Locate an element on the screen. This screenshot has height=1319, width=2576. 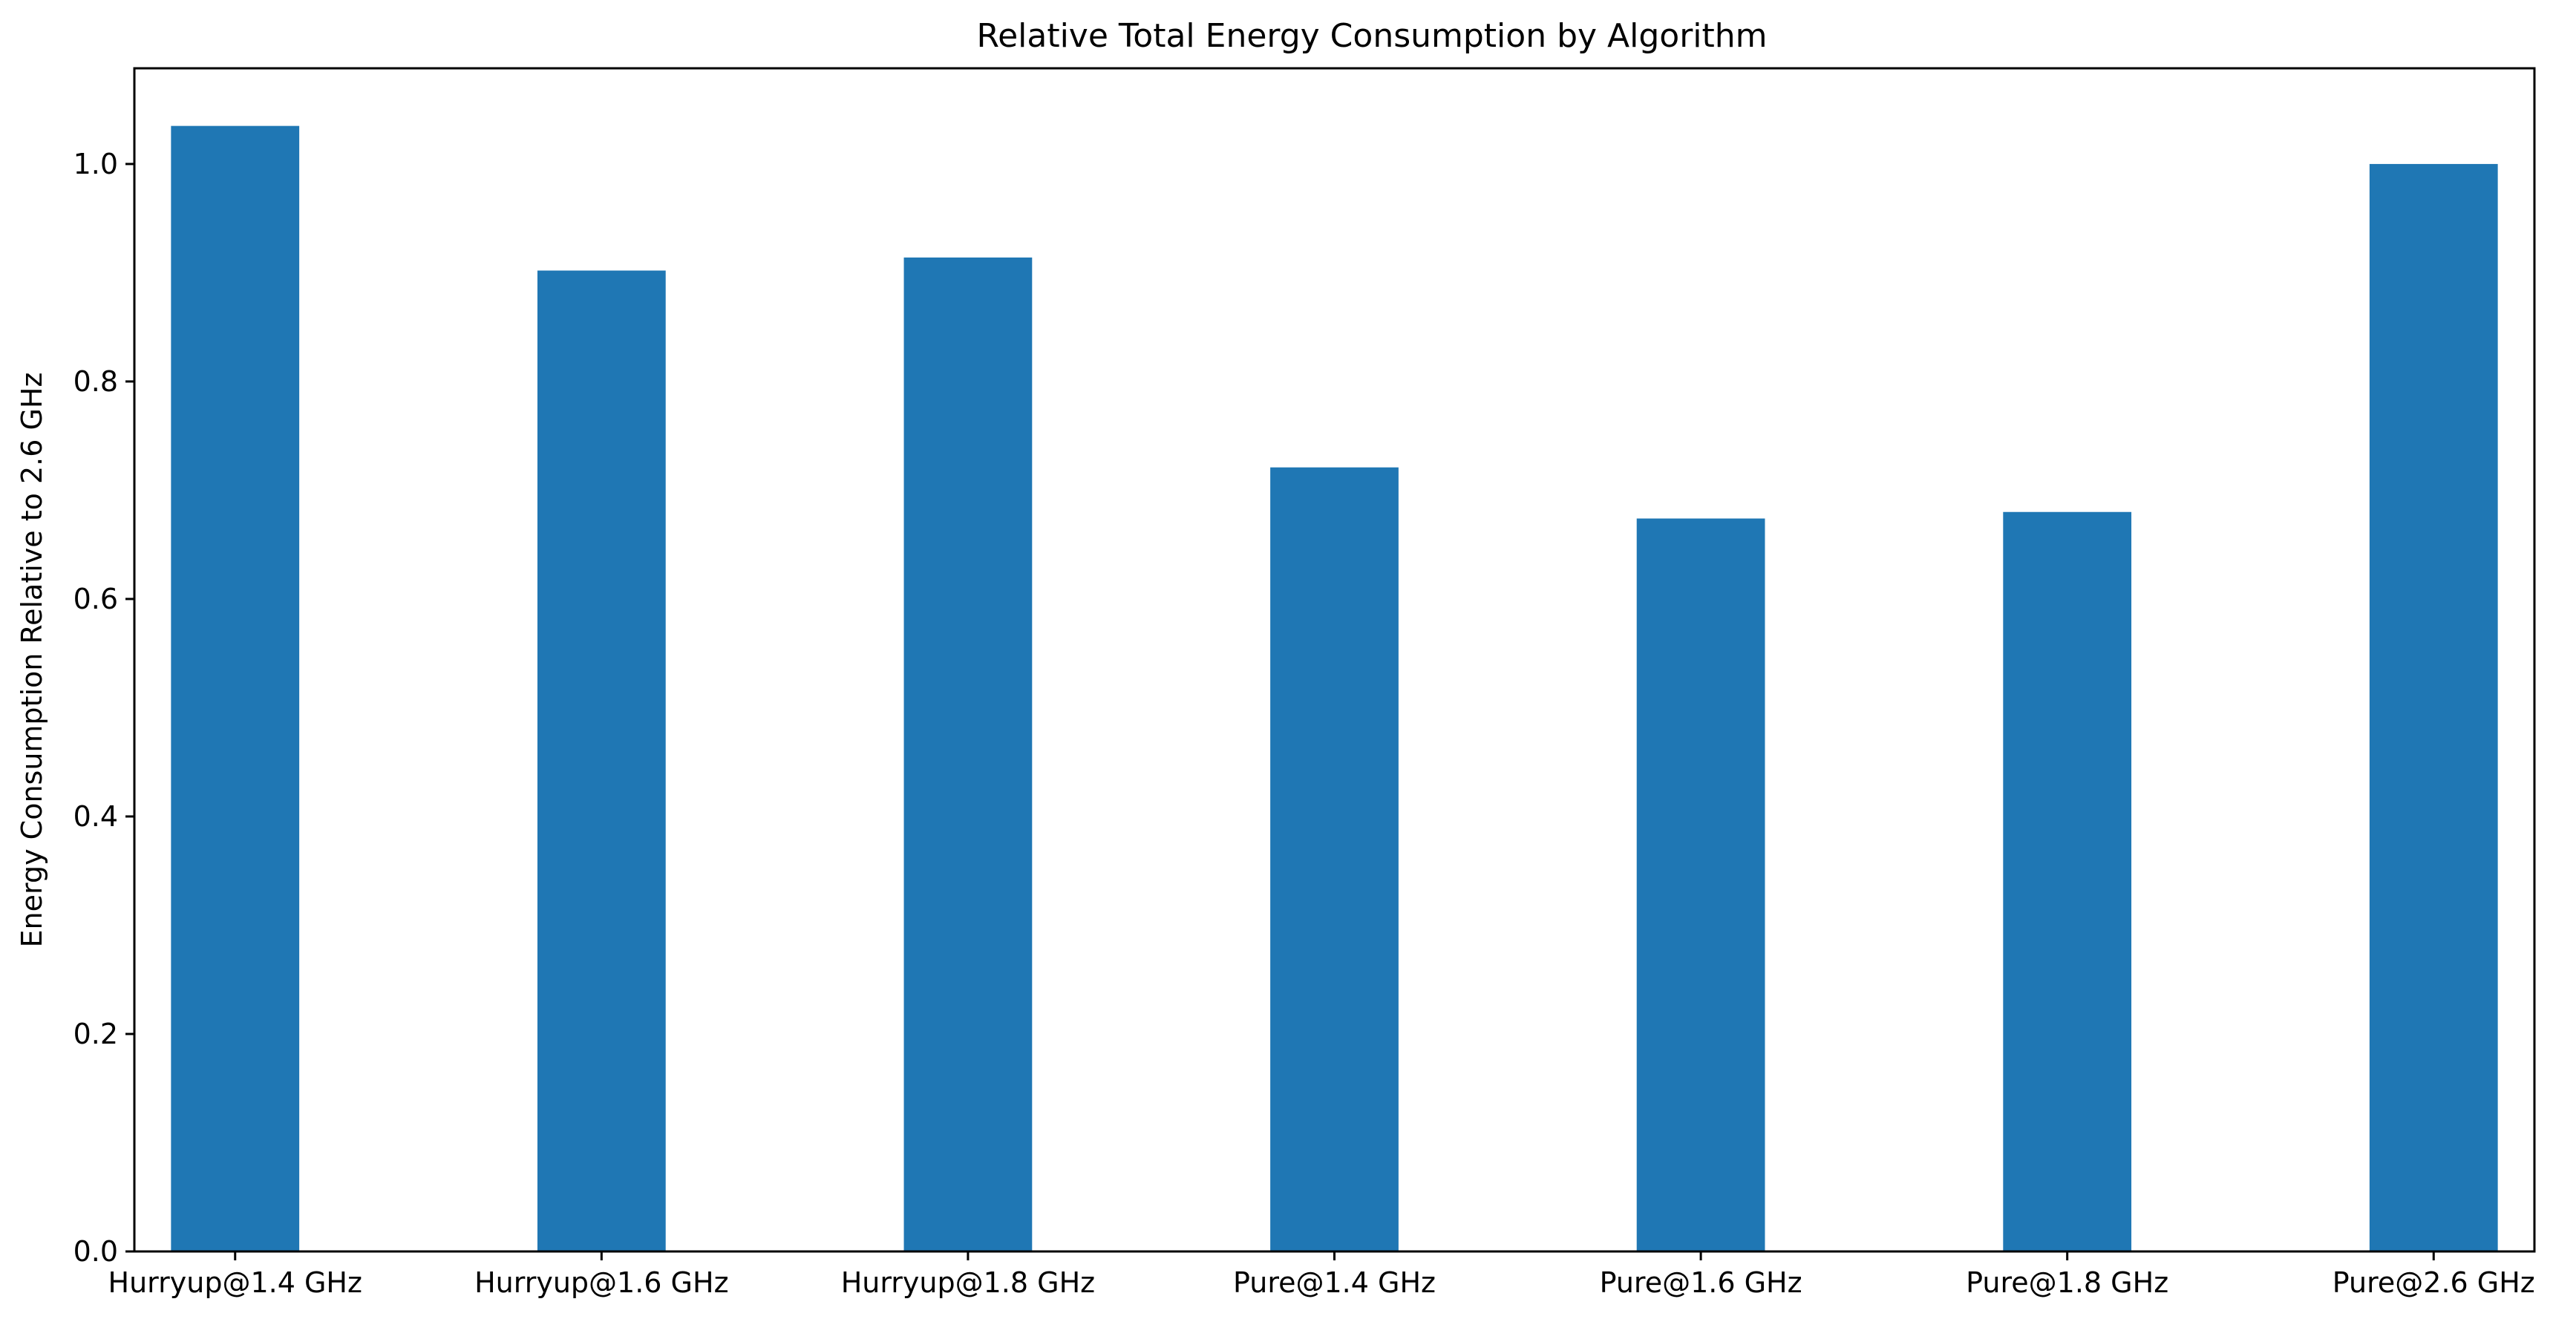
x-tick-label: Pure@1.8 GHz is located at coordinates (2067, 1282).